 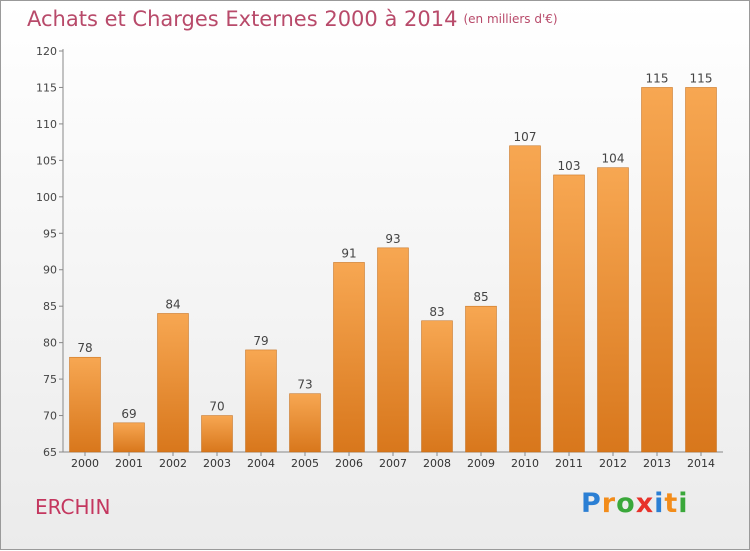 What do you see at coordinates (525, 463) in the screenshot?
I see `x-tick-label: 2010` at bounding box center [525, 463].